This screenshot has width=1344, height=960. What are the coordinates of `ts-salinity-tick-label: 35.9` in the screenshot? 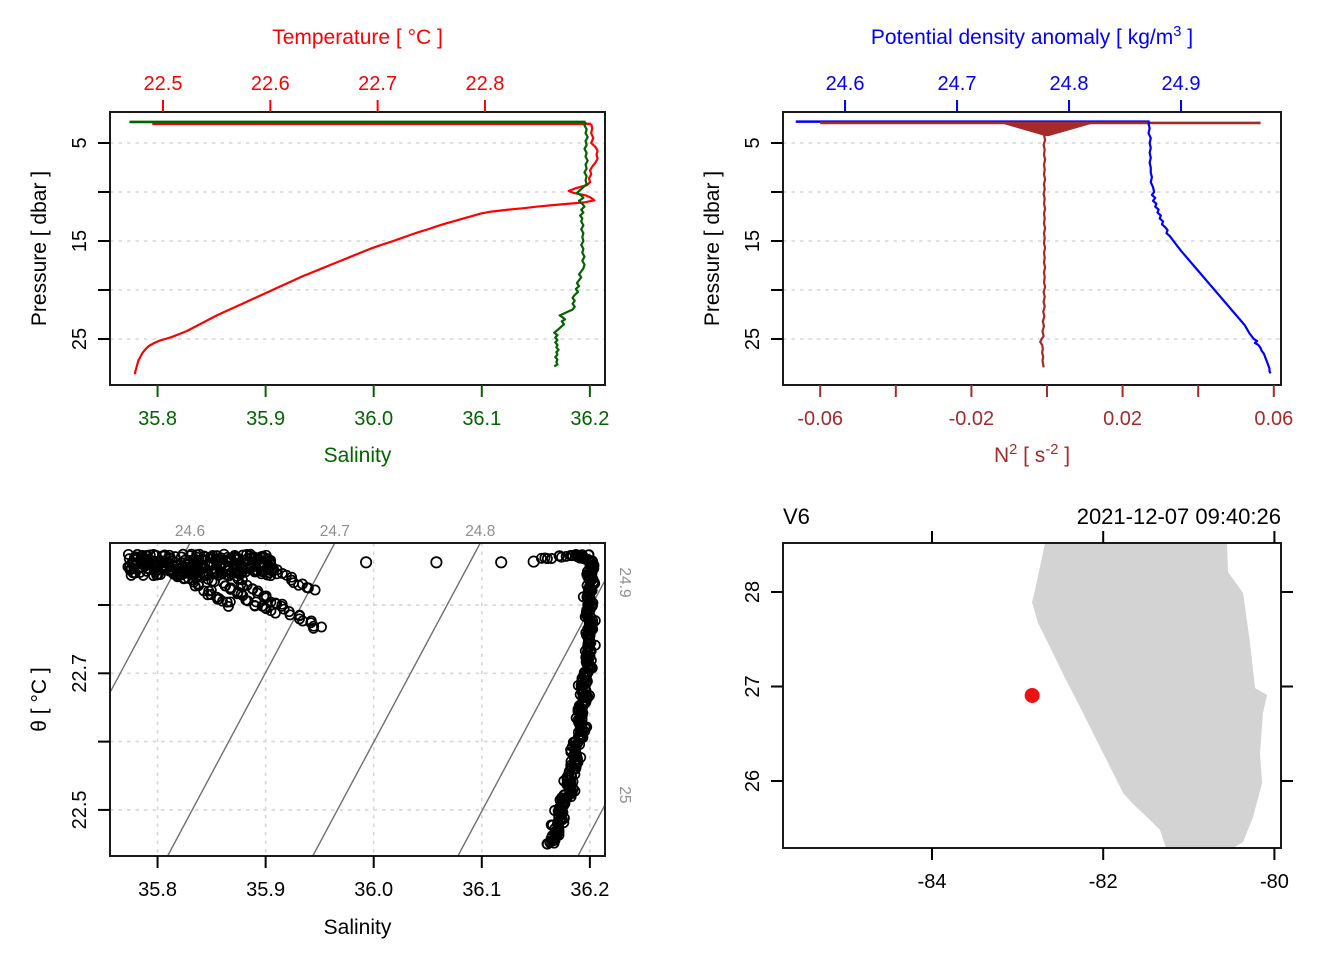 It's located at (265, 890).